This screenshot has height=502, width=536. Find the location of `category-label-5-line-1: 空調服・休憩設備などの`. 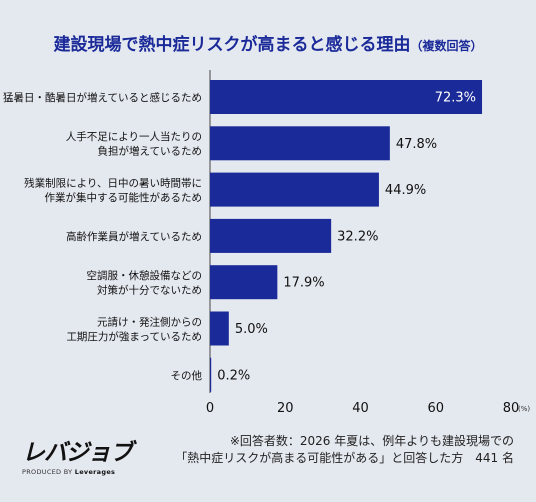

category-label-5-line-1: 空調服・休憩設備などの is located at coordinates (145, 275).